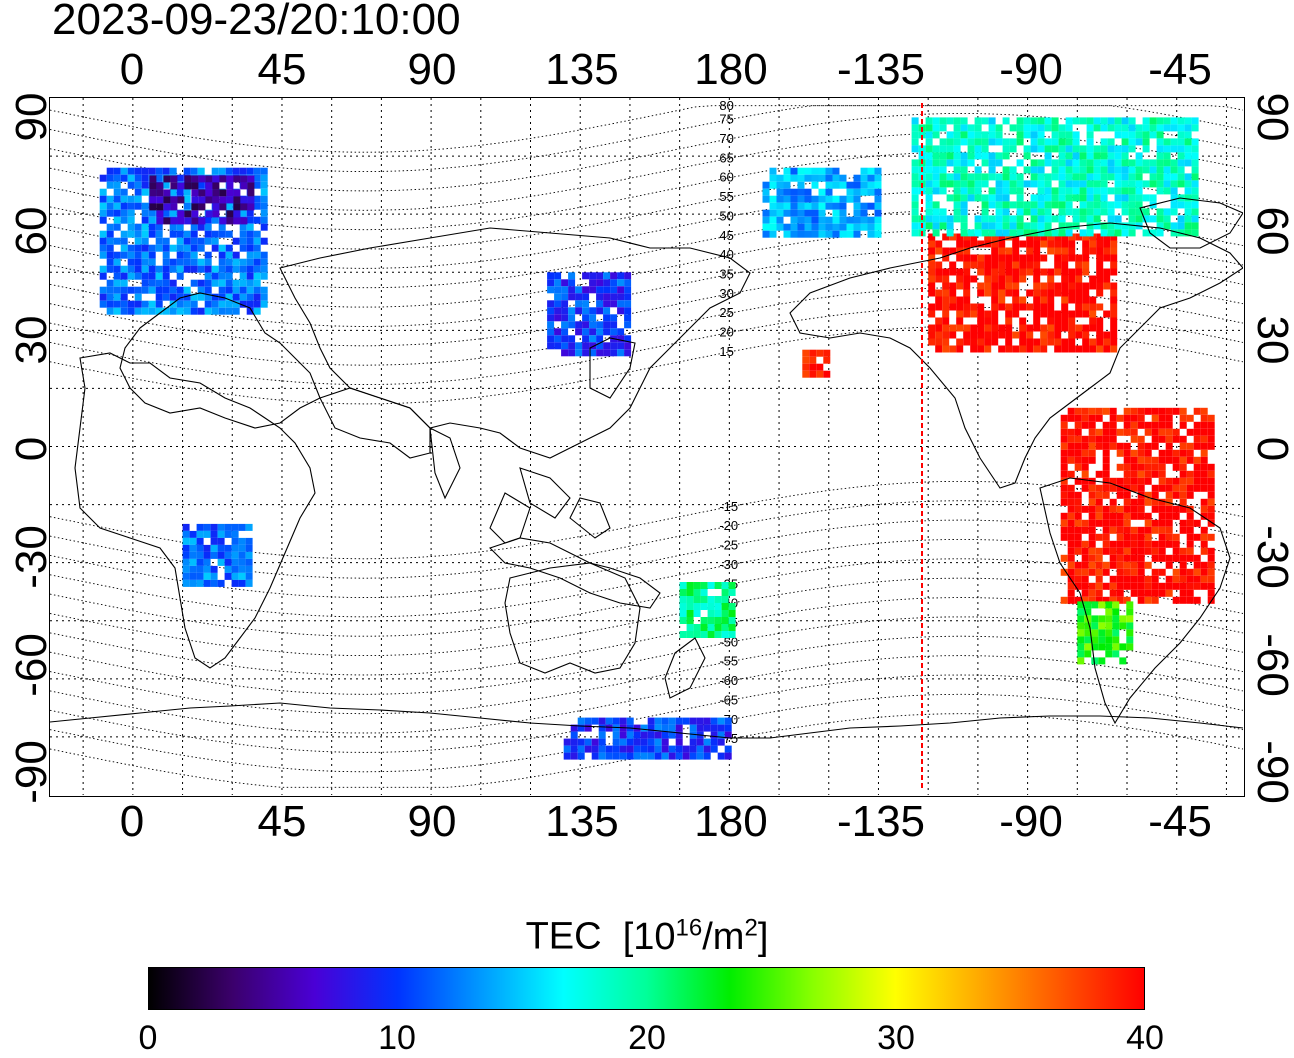 This screenshot has height=1058, width=1294. I want to click on bottom-lon-tick: -45, so click(1180, 821).